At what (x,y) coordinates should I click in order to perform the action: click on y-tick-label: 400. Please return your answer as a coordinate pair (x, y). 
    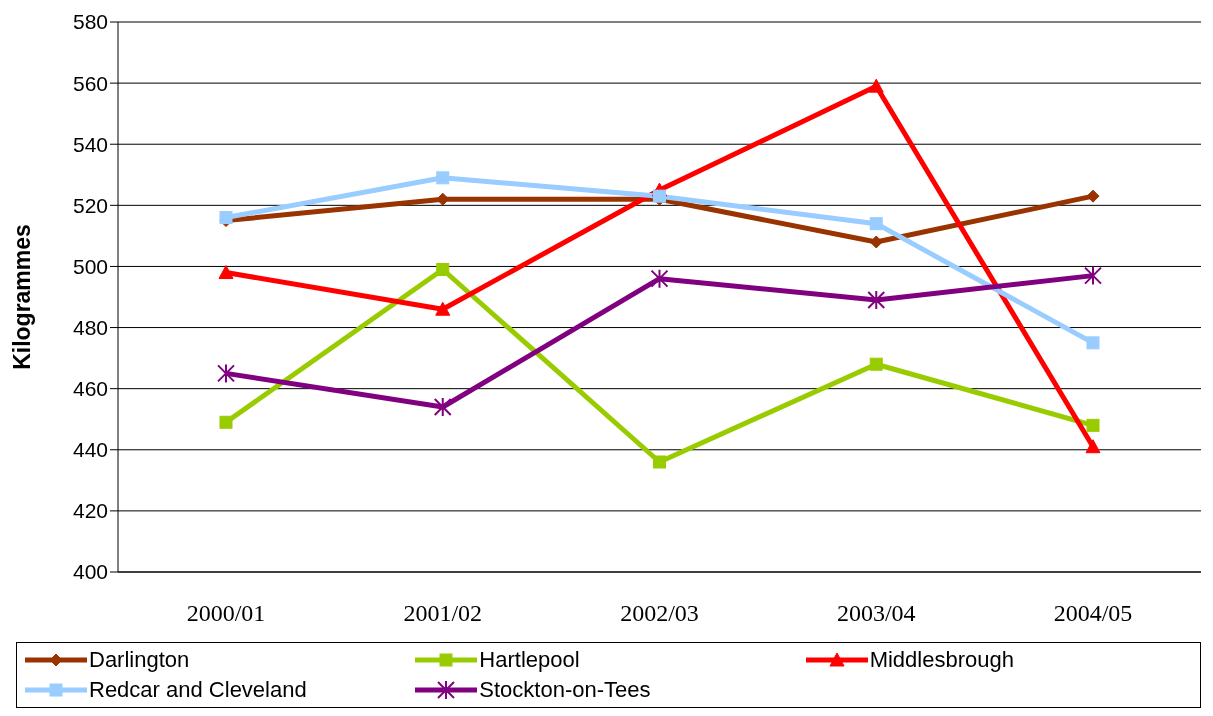
    Looking at the image, I should click on (90, 572).